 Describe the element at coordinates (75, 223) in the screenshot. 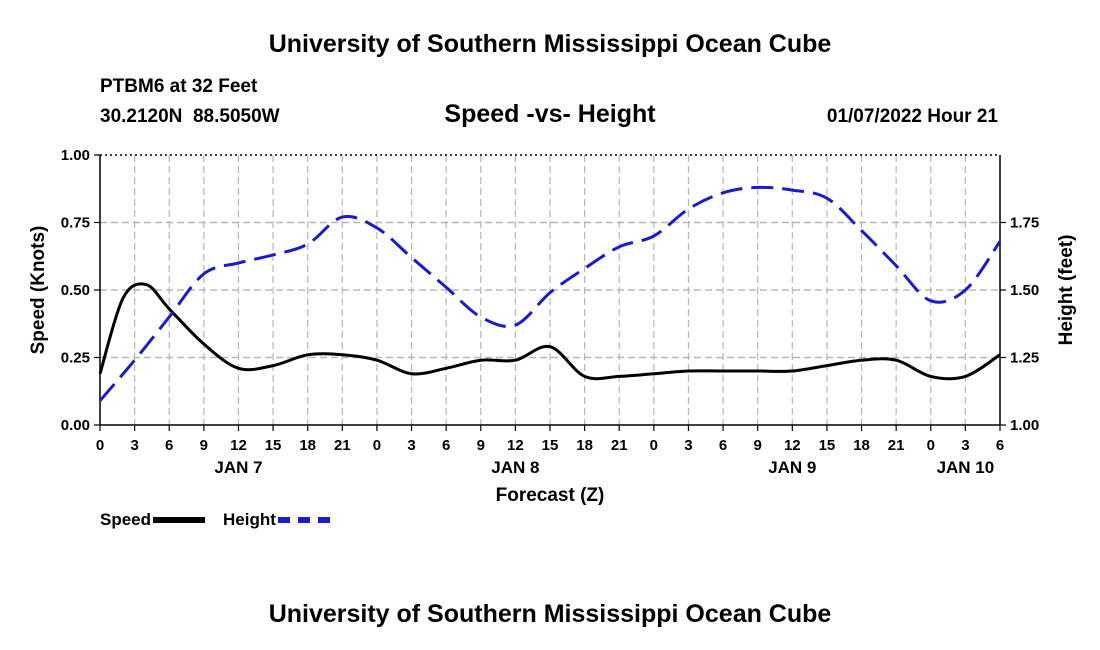

I see `y-tick-label: 0.75` at that location.